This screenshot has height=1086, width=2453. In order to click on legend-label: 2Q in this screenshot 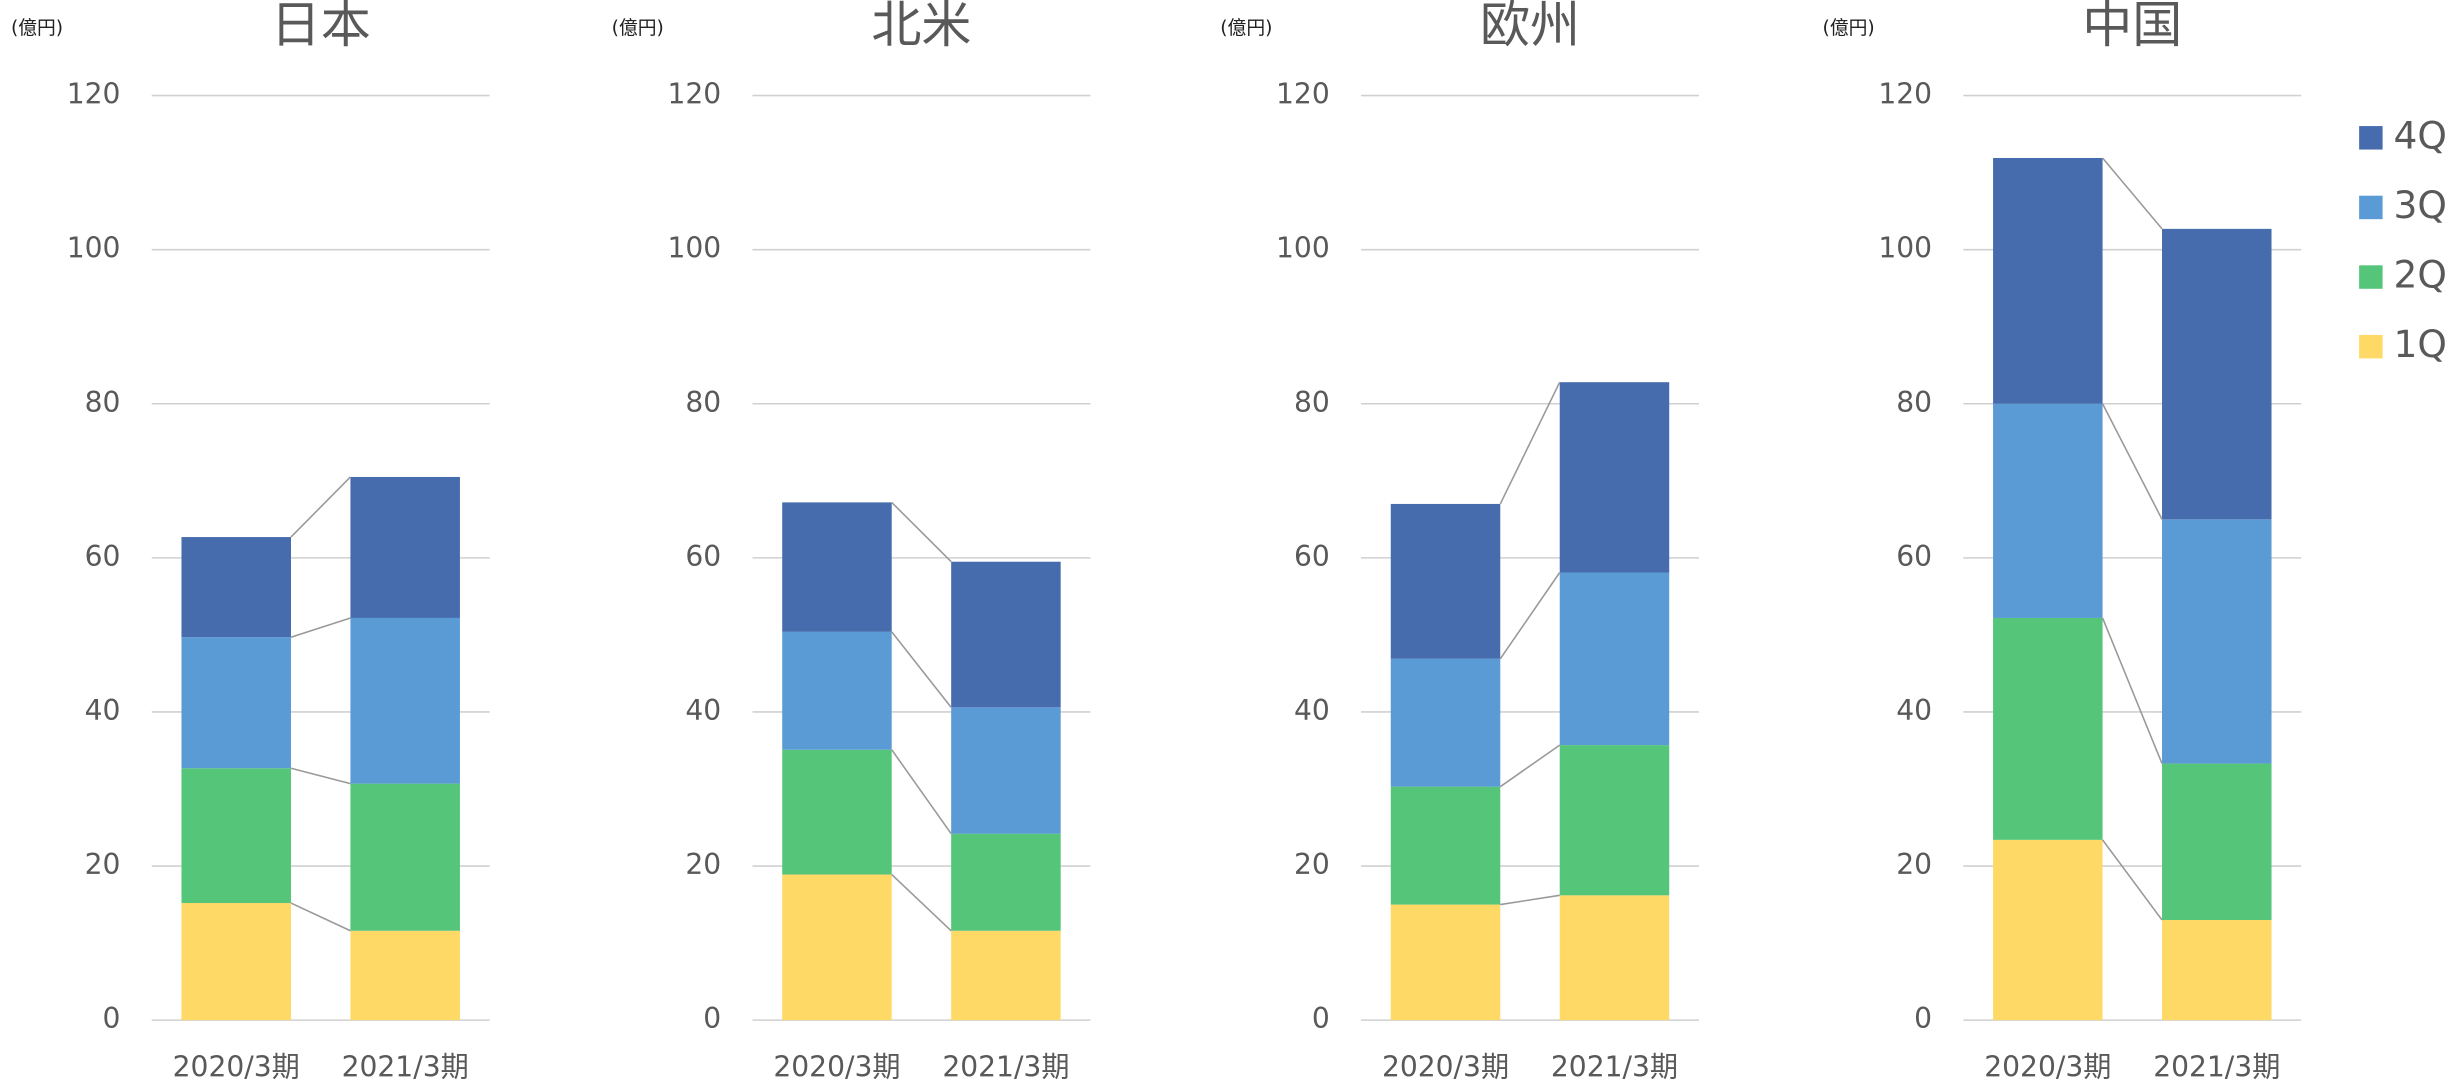, I will do `click(2420, 275)`.